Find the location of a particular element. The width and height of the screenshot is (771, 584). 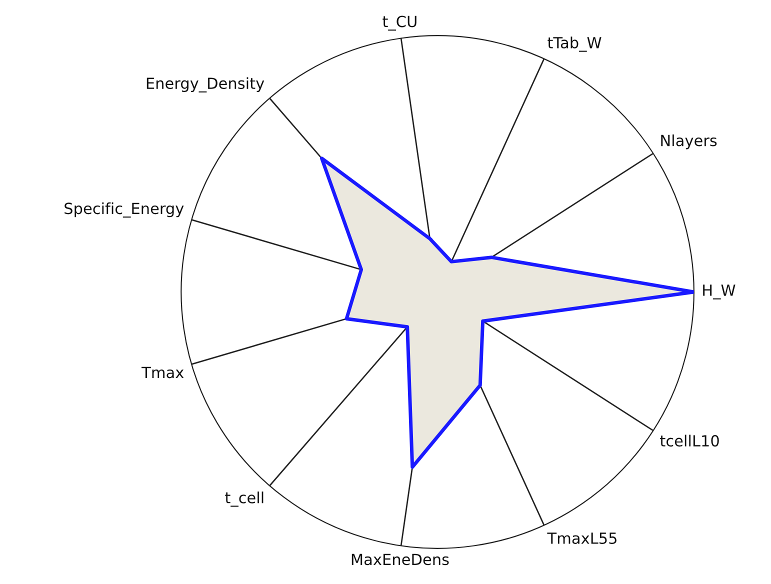

spoke-label: Tmax is located at coordinates (163, 372).